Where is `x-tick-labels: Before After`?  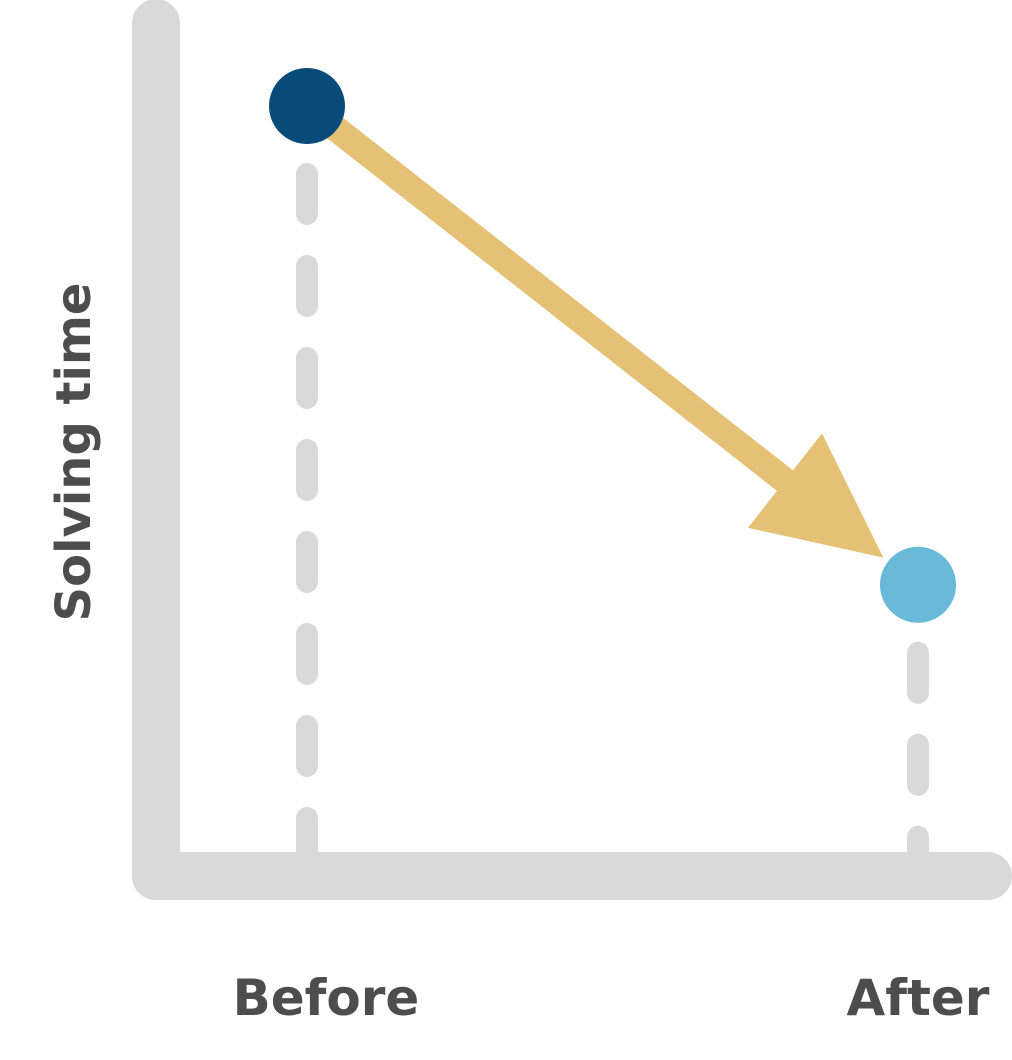 x-tick-labels: Before After is located at coordinates (611, 998).